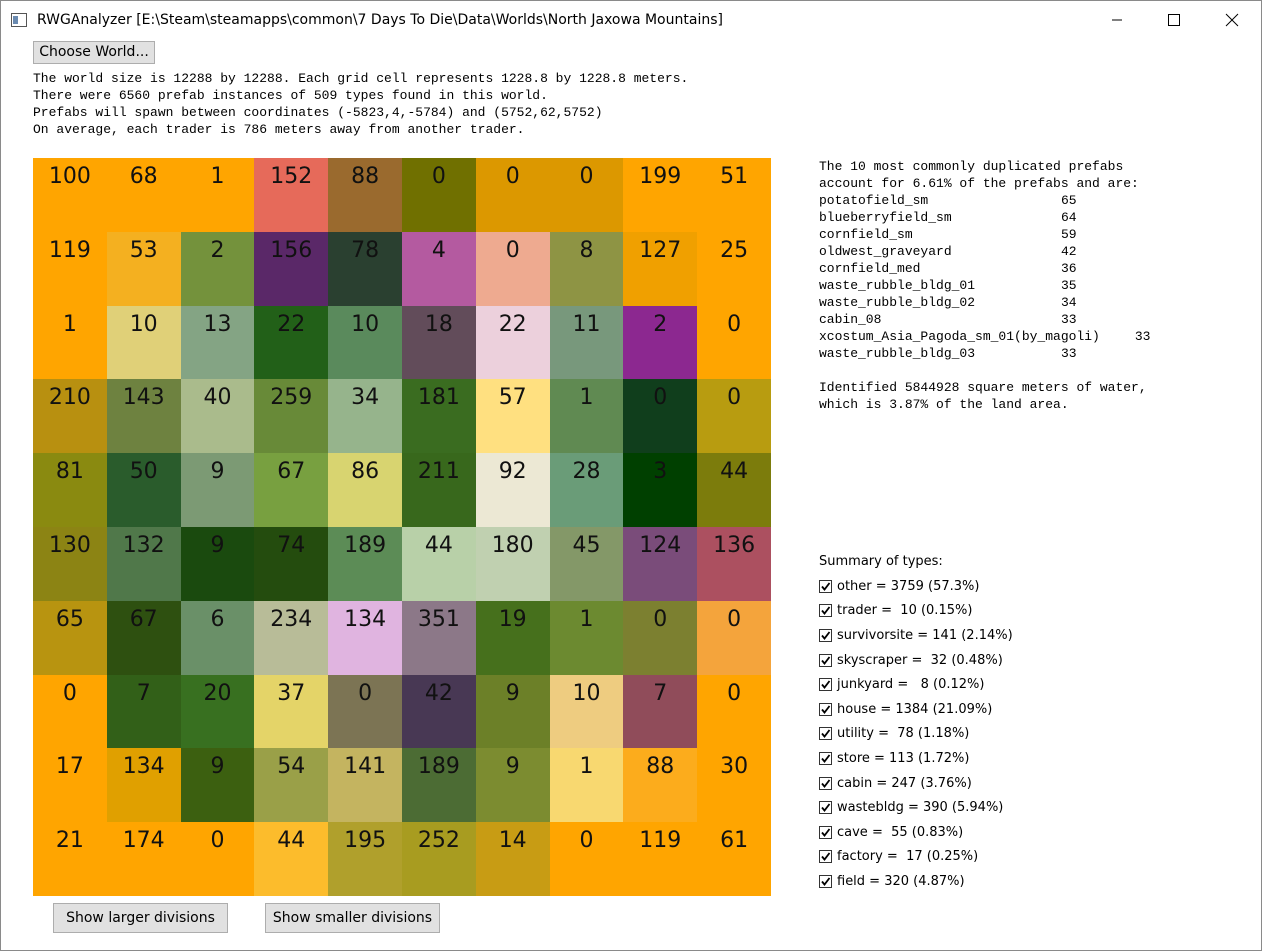 The height and width of the screenshot is (951, 1262). What do you see at coordinates (70, 268) in the screenshot?
I see `grid-cell: 119` at bounding box center [70, 268].